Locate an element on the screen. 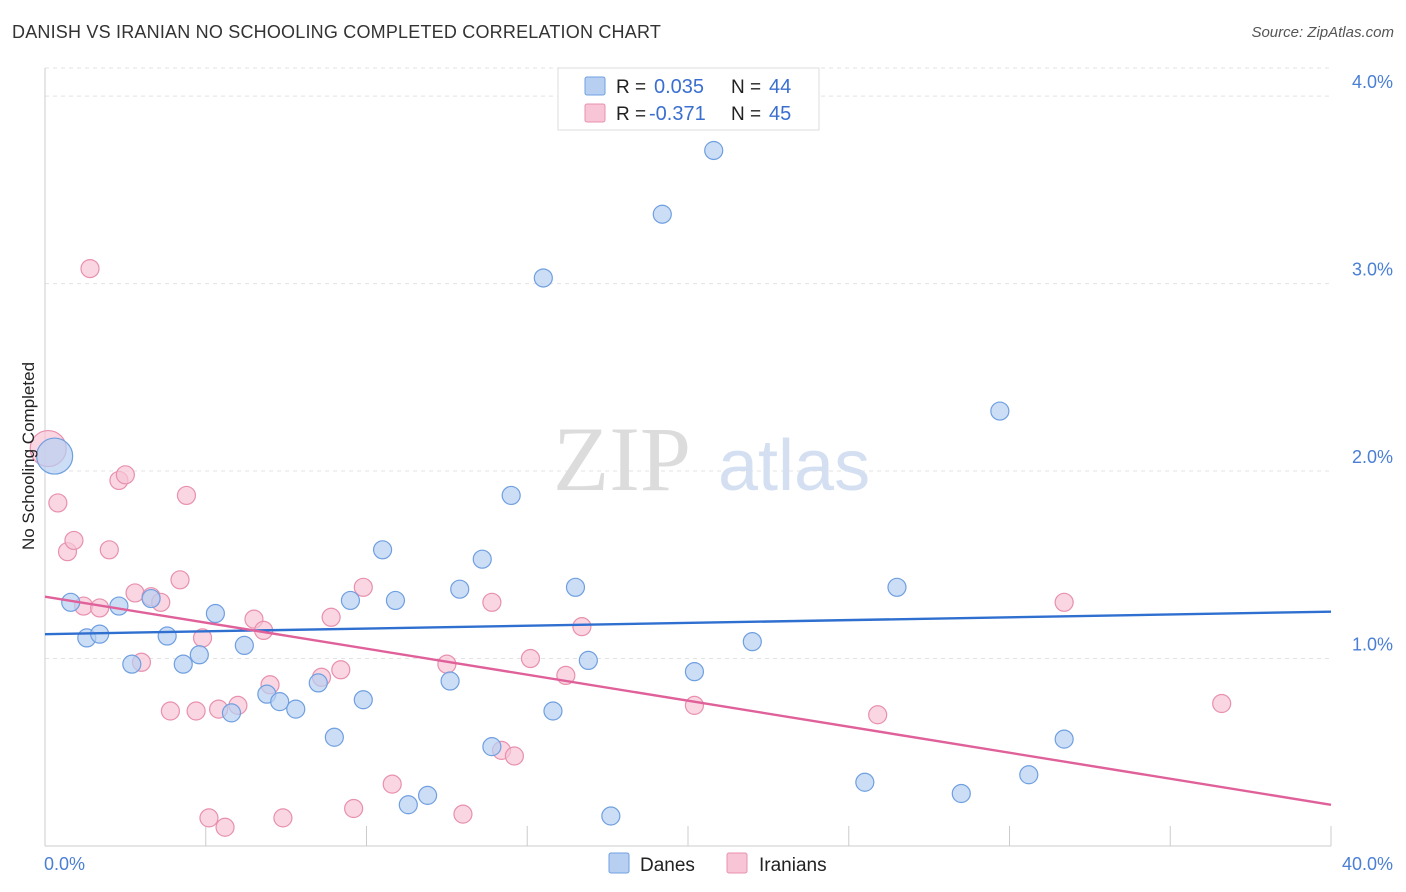  series-legend-swatch-iranians is located at coordinates (737, 863).